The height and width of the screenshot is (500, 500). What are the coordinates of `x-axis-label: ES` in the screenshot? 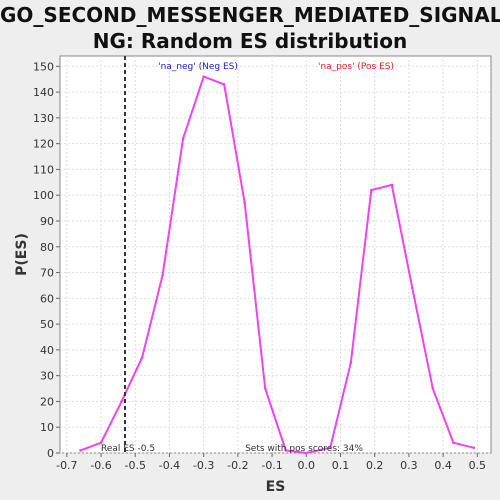 It's located at (276, 487).